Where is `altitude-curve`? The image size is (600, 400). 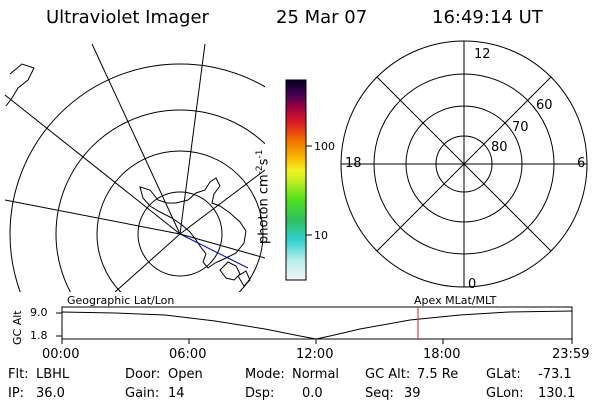
altitude-curve is located at coordinates (317, 325).